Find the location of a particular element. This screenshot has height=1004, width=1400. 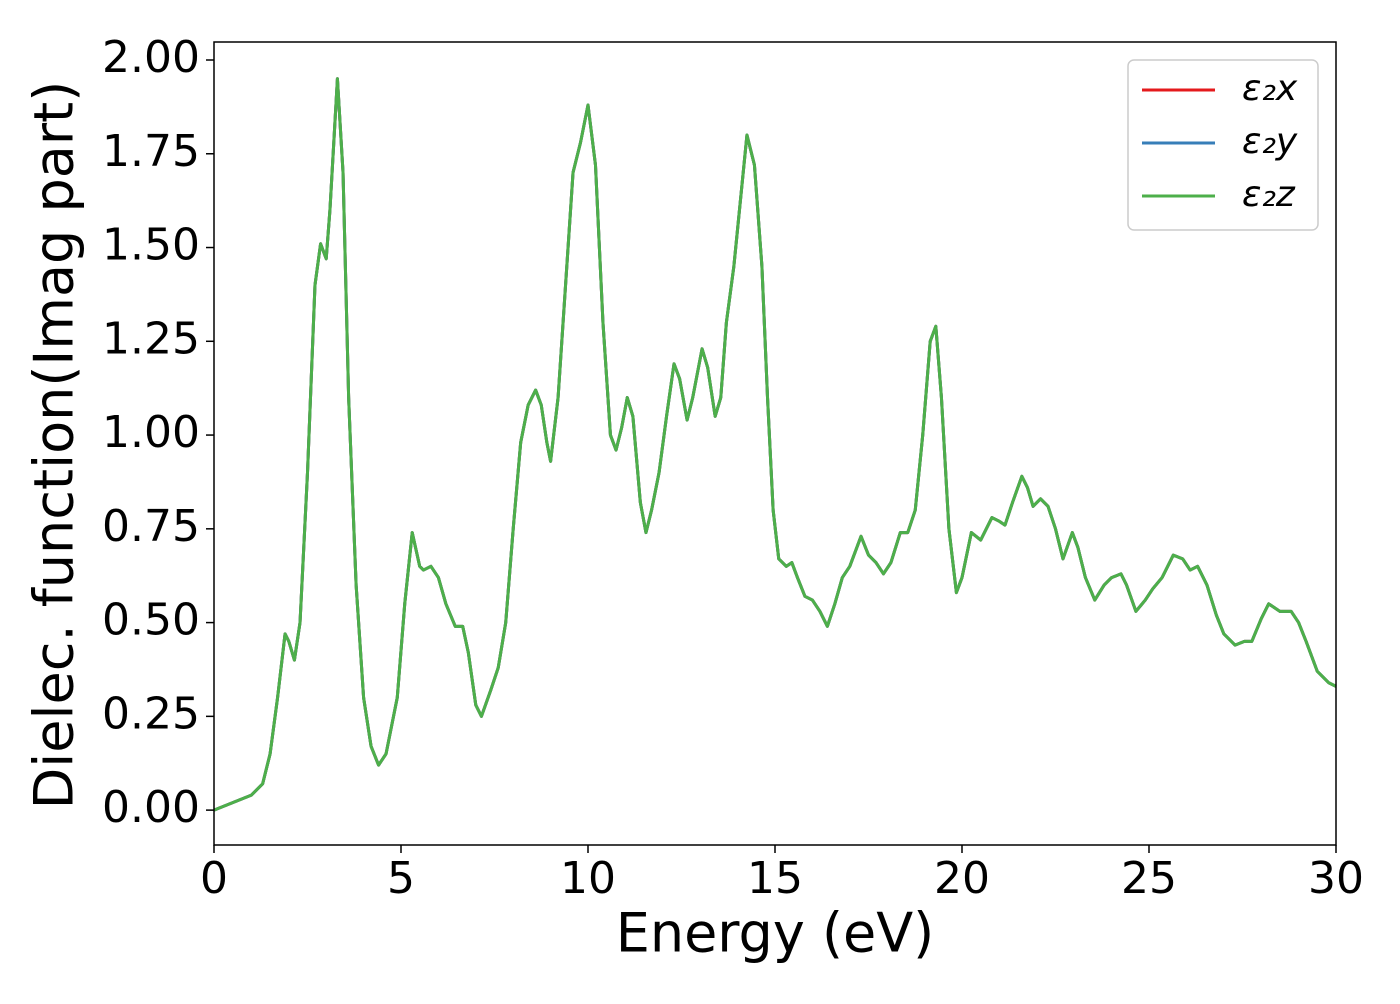

x-tick-label: 15 is located at coordinates (775, 878).